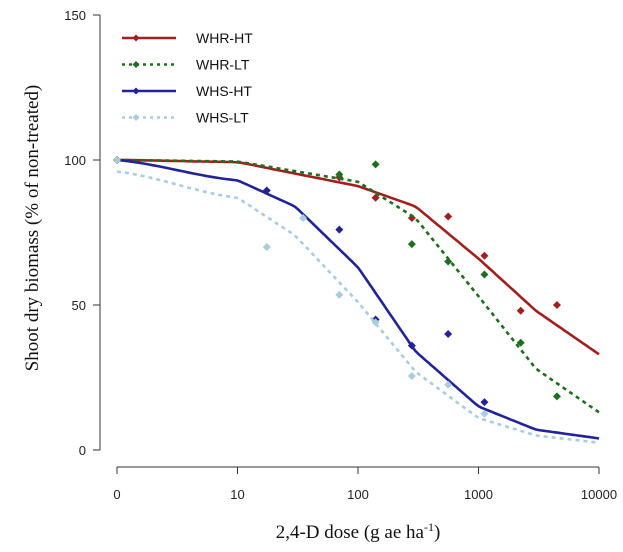 This screenshot has width=623, height=552. I want to click on legend-item-whs-lt: WHS-LT, so click(185, 118).